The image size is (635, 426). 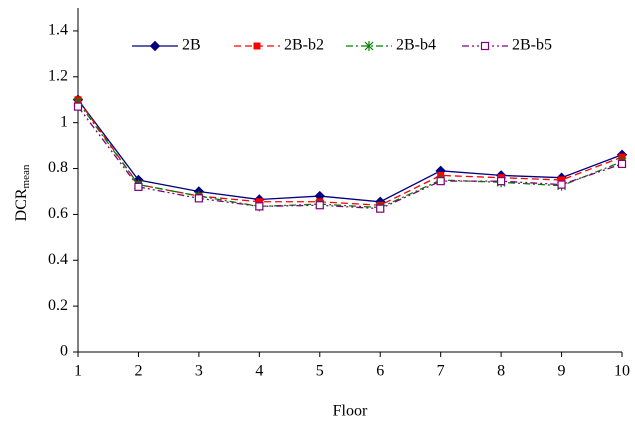 What do you see at coordinates (622, 371) in the screenshot?
I see `x-tick-label: 10` at bounding box center [622, 371].